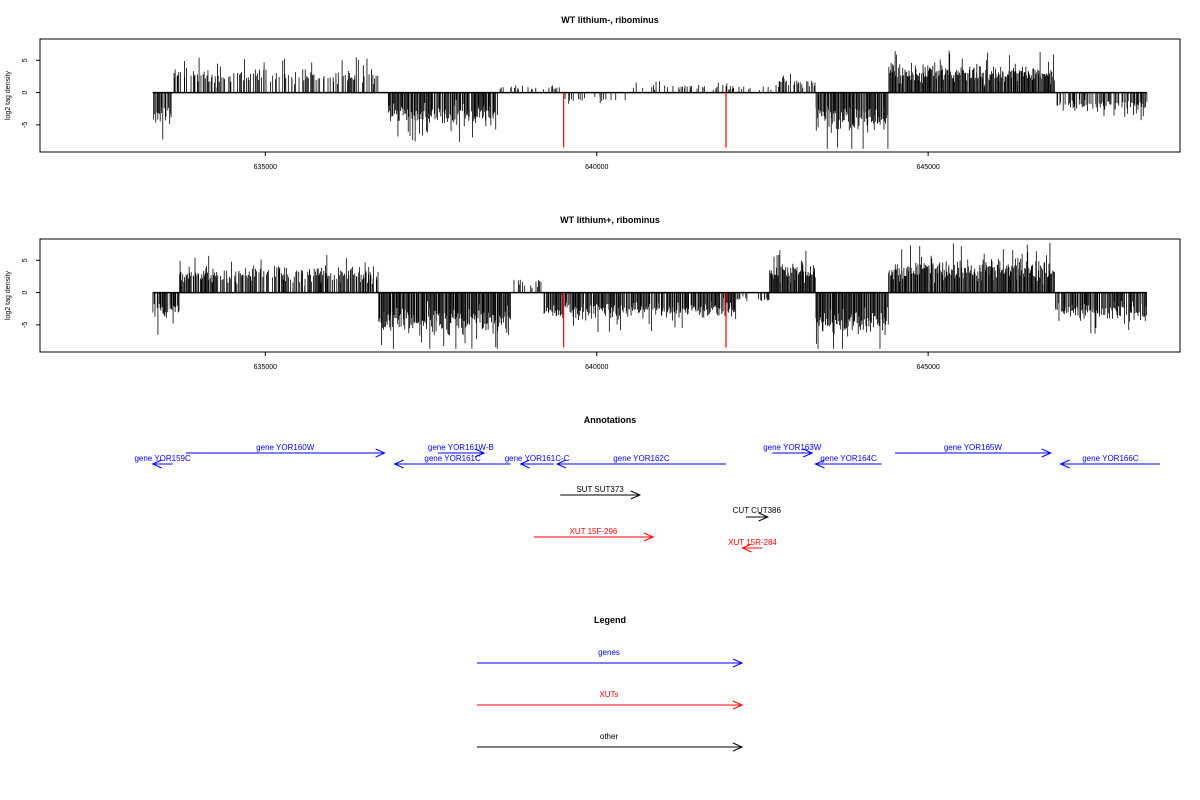 Image resolution: width=1200 pixels, height=800 pixels. Describe the element at coordinates (757, 510) in the screenshot. I see `feature-label: CUT CUT386` at that location.